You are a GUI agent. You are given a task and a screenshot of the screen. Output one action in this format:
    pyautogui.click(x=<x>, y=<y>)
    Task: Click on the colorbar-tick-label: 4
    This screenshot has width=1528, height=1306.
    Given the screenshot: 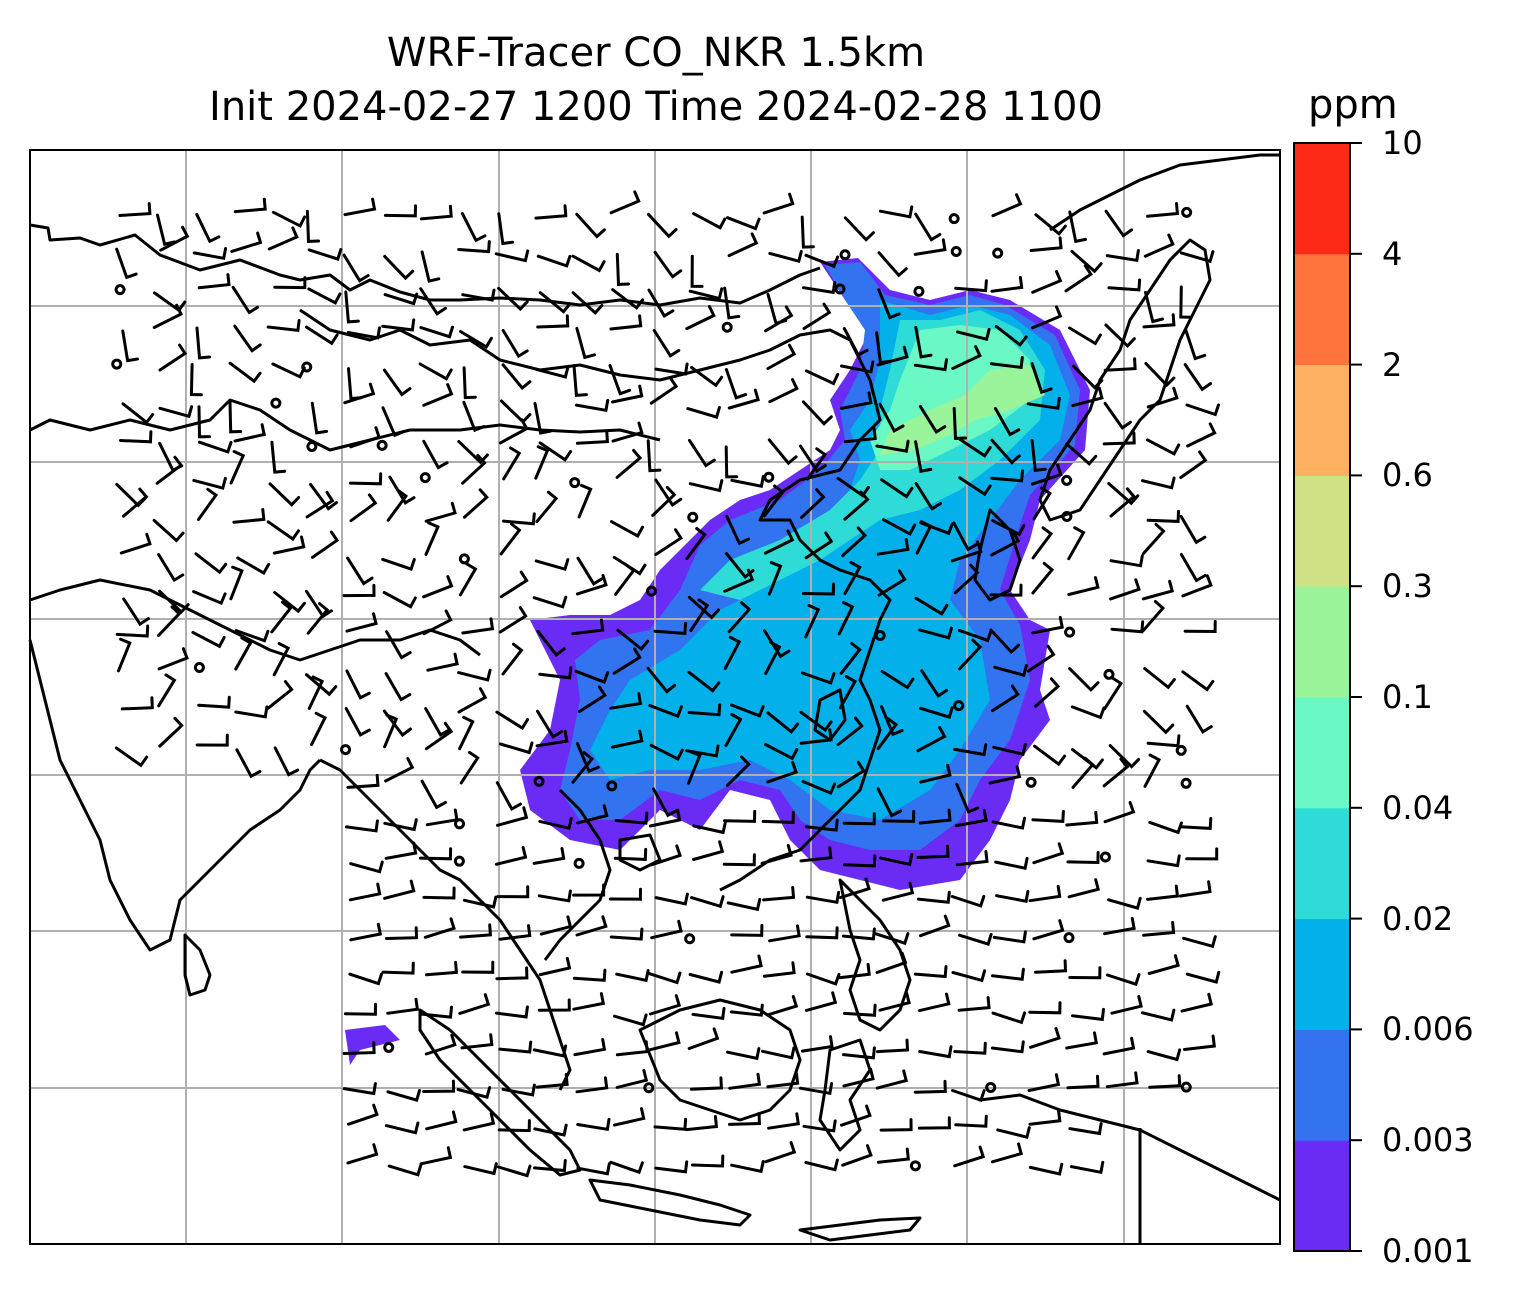 What is the action you would take?
    pyautogui.click(x=1392, y=253)
    